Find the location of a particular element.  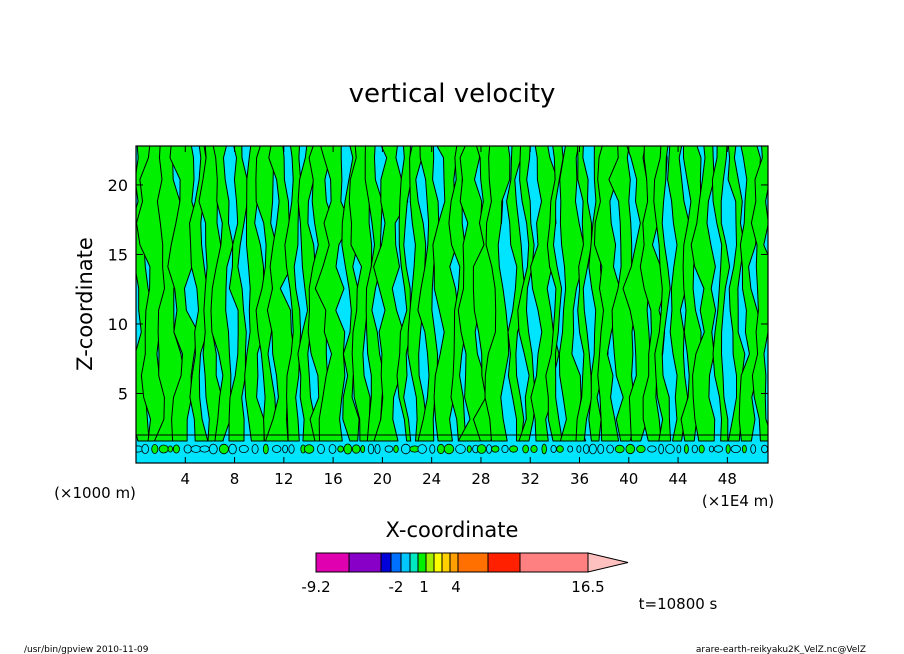

colorbar-tick-label: -2 is located at coordinates (396, 587).